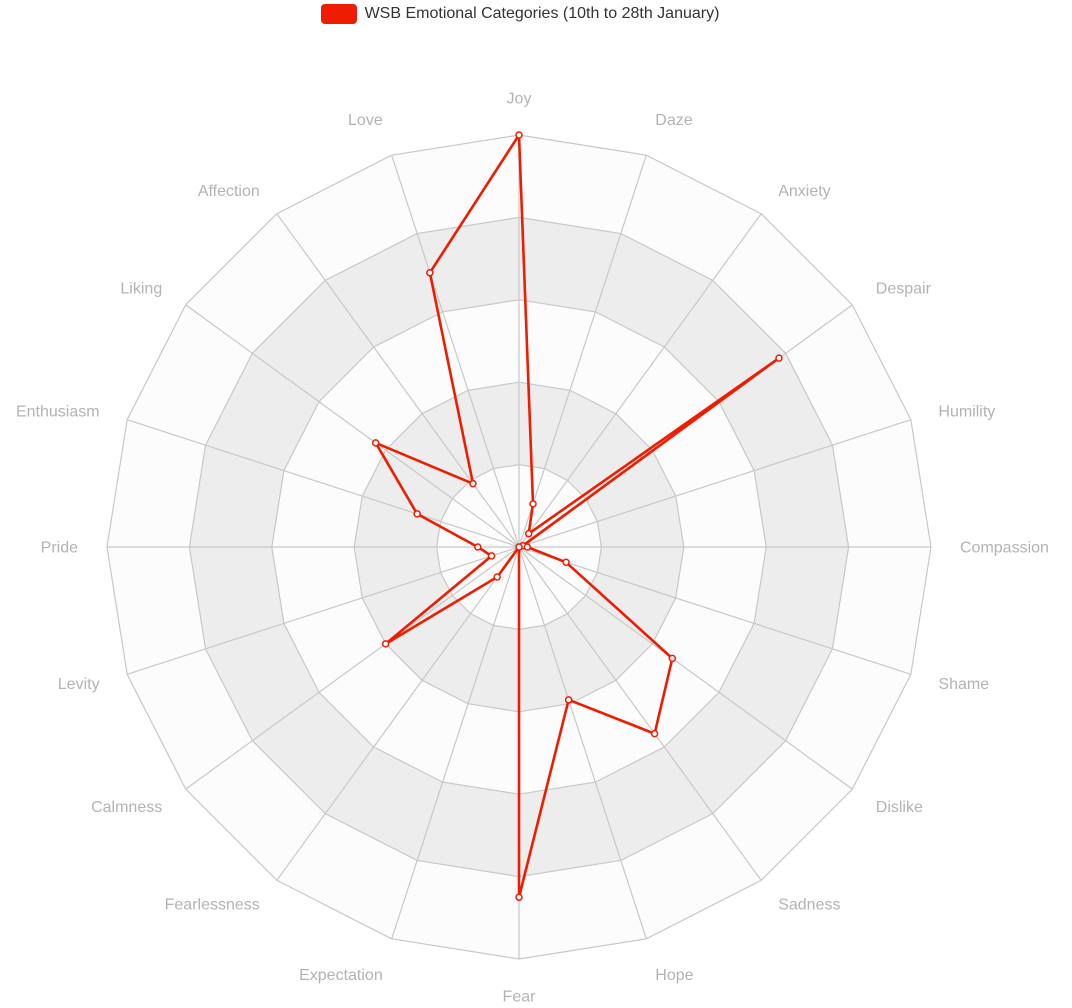 This screenshot has width=1072, height=1008. What do you see at coordinates (966, 411) in the screenshot?
I see `axis-label-humility: Humility` at bounding box center [966, 411].